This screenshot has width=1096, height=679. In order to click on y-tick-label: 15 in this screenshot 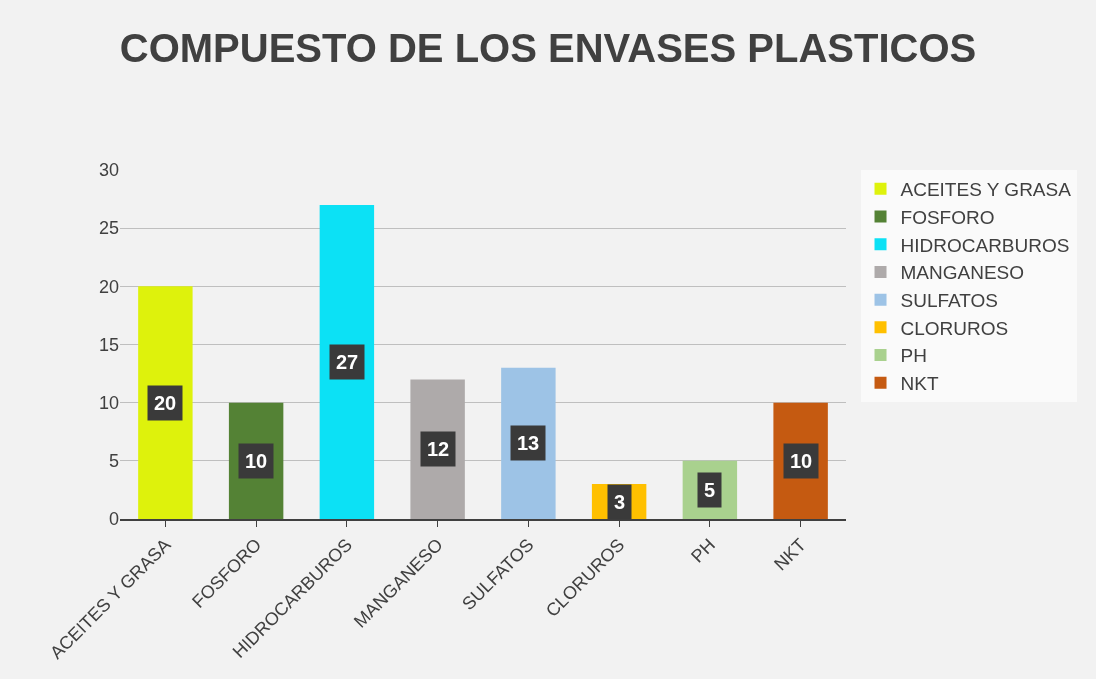, I will do `click(108, 344)`.